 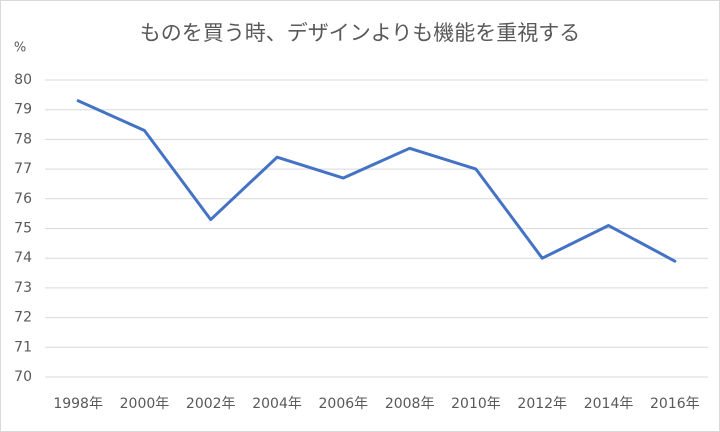 I want to click on chart-title: ものを買う時、デザインよりも機能を重視する, so click(x=360, y=33).